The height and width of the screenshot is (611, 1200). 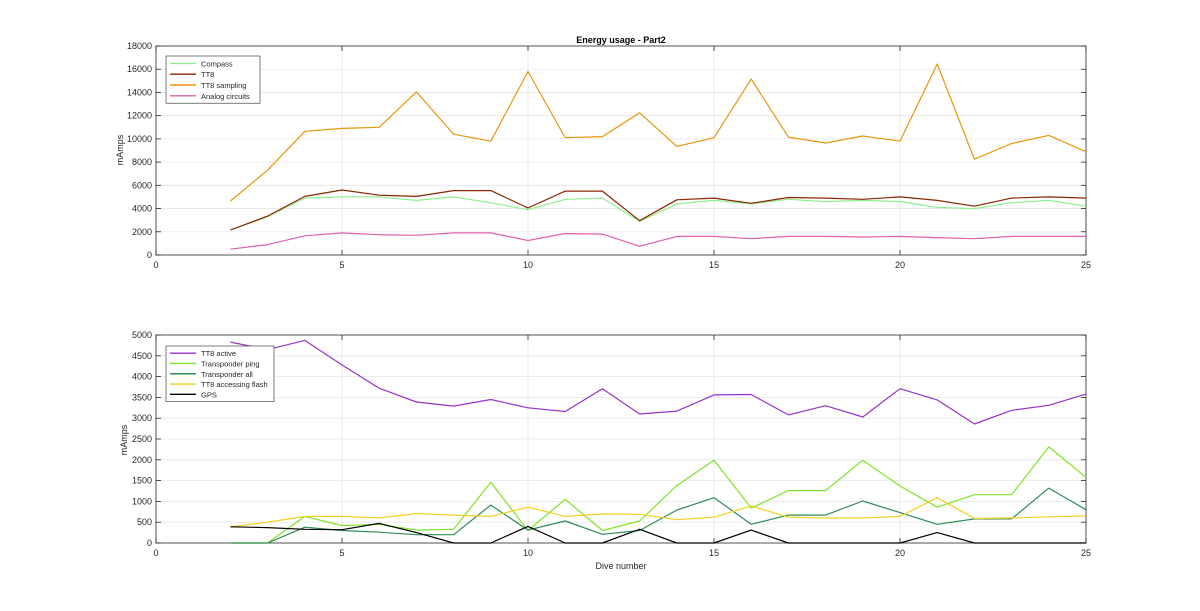 What do you see at coordinates (149, 543) in the screenshot?
I see `bottom-y-tick-label: 0` at bounding box center [149, 543].